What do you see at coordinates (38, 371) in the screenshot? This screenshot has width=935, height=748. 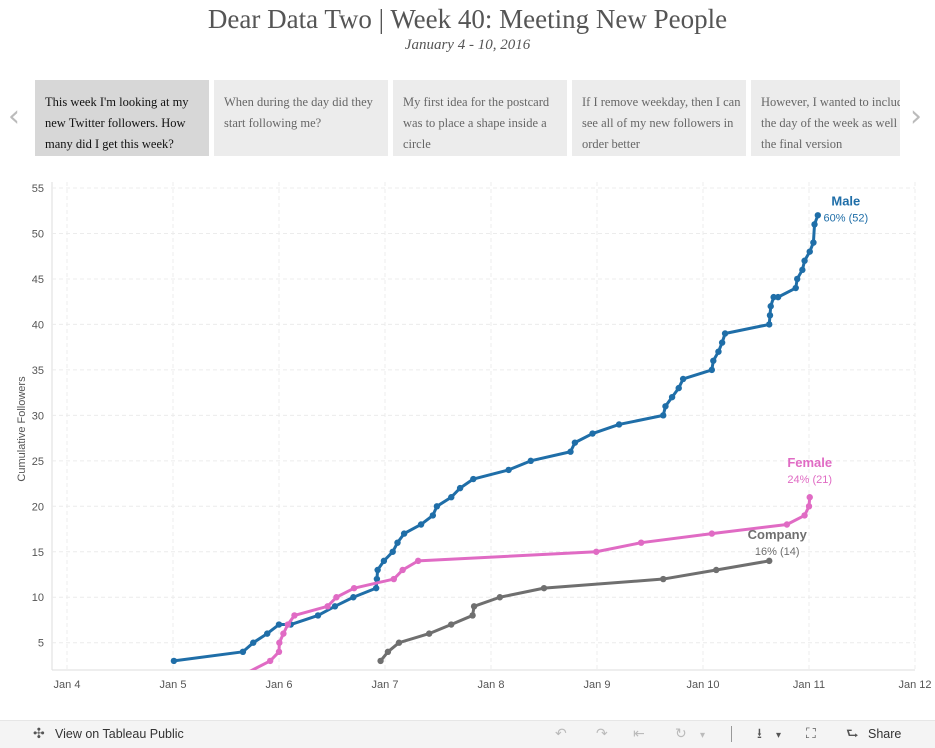 I see `y-tick-label: 35` at bounding box center [38, 371].